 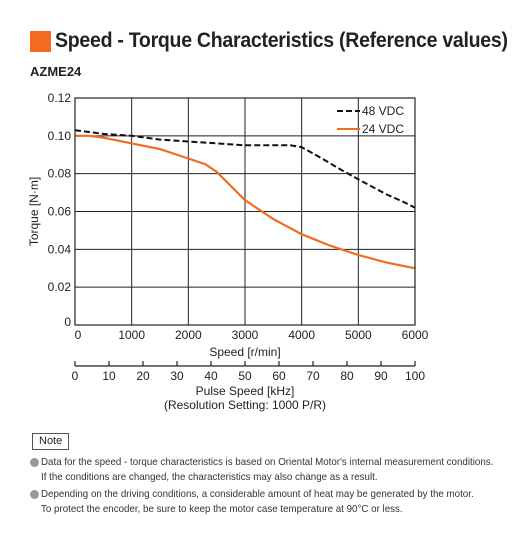 What do you see at coordinates (75, 376) in the screenshot?
I see `secondary-tick-label: 0` at bounding box center [75, 376].